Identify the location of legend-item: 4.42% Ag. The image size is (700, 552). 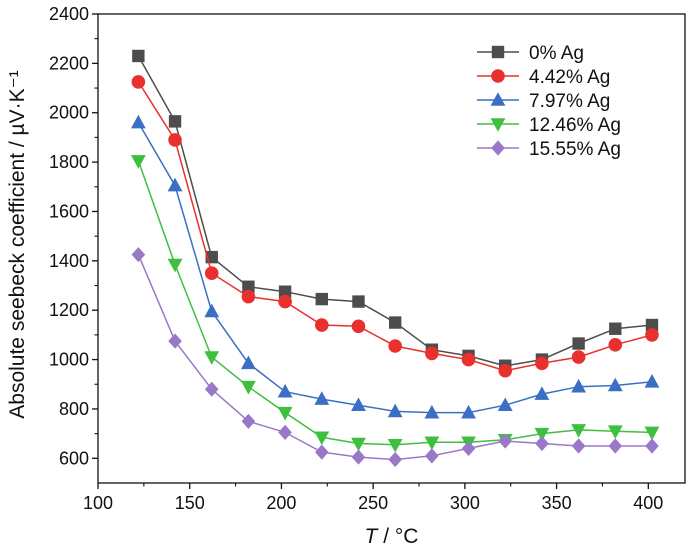
(543, 77).